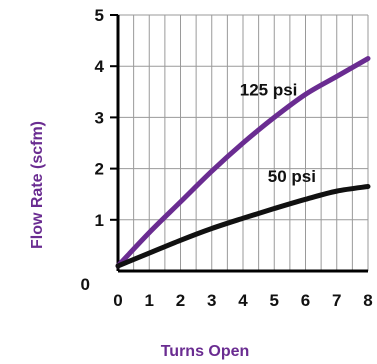 The width and height of the screenshot is (377, 364). I want to click on x-tick-label: 7, so click(336, 300).